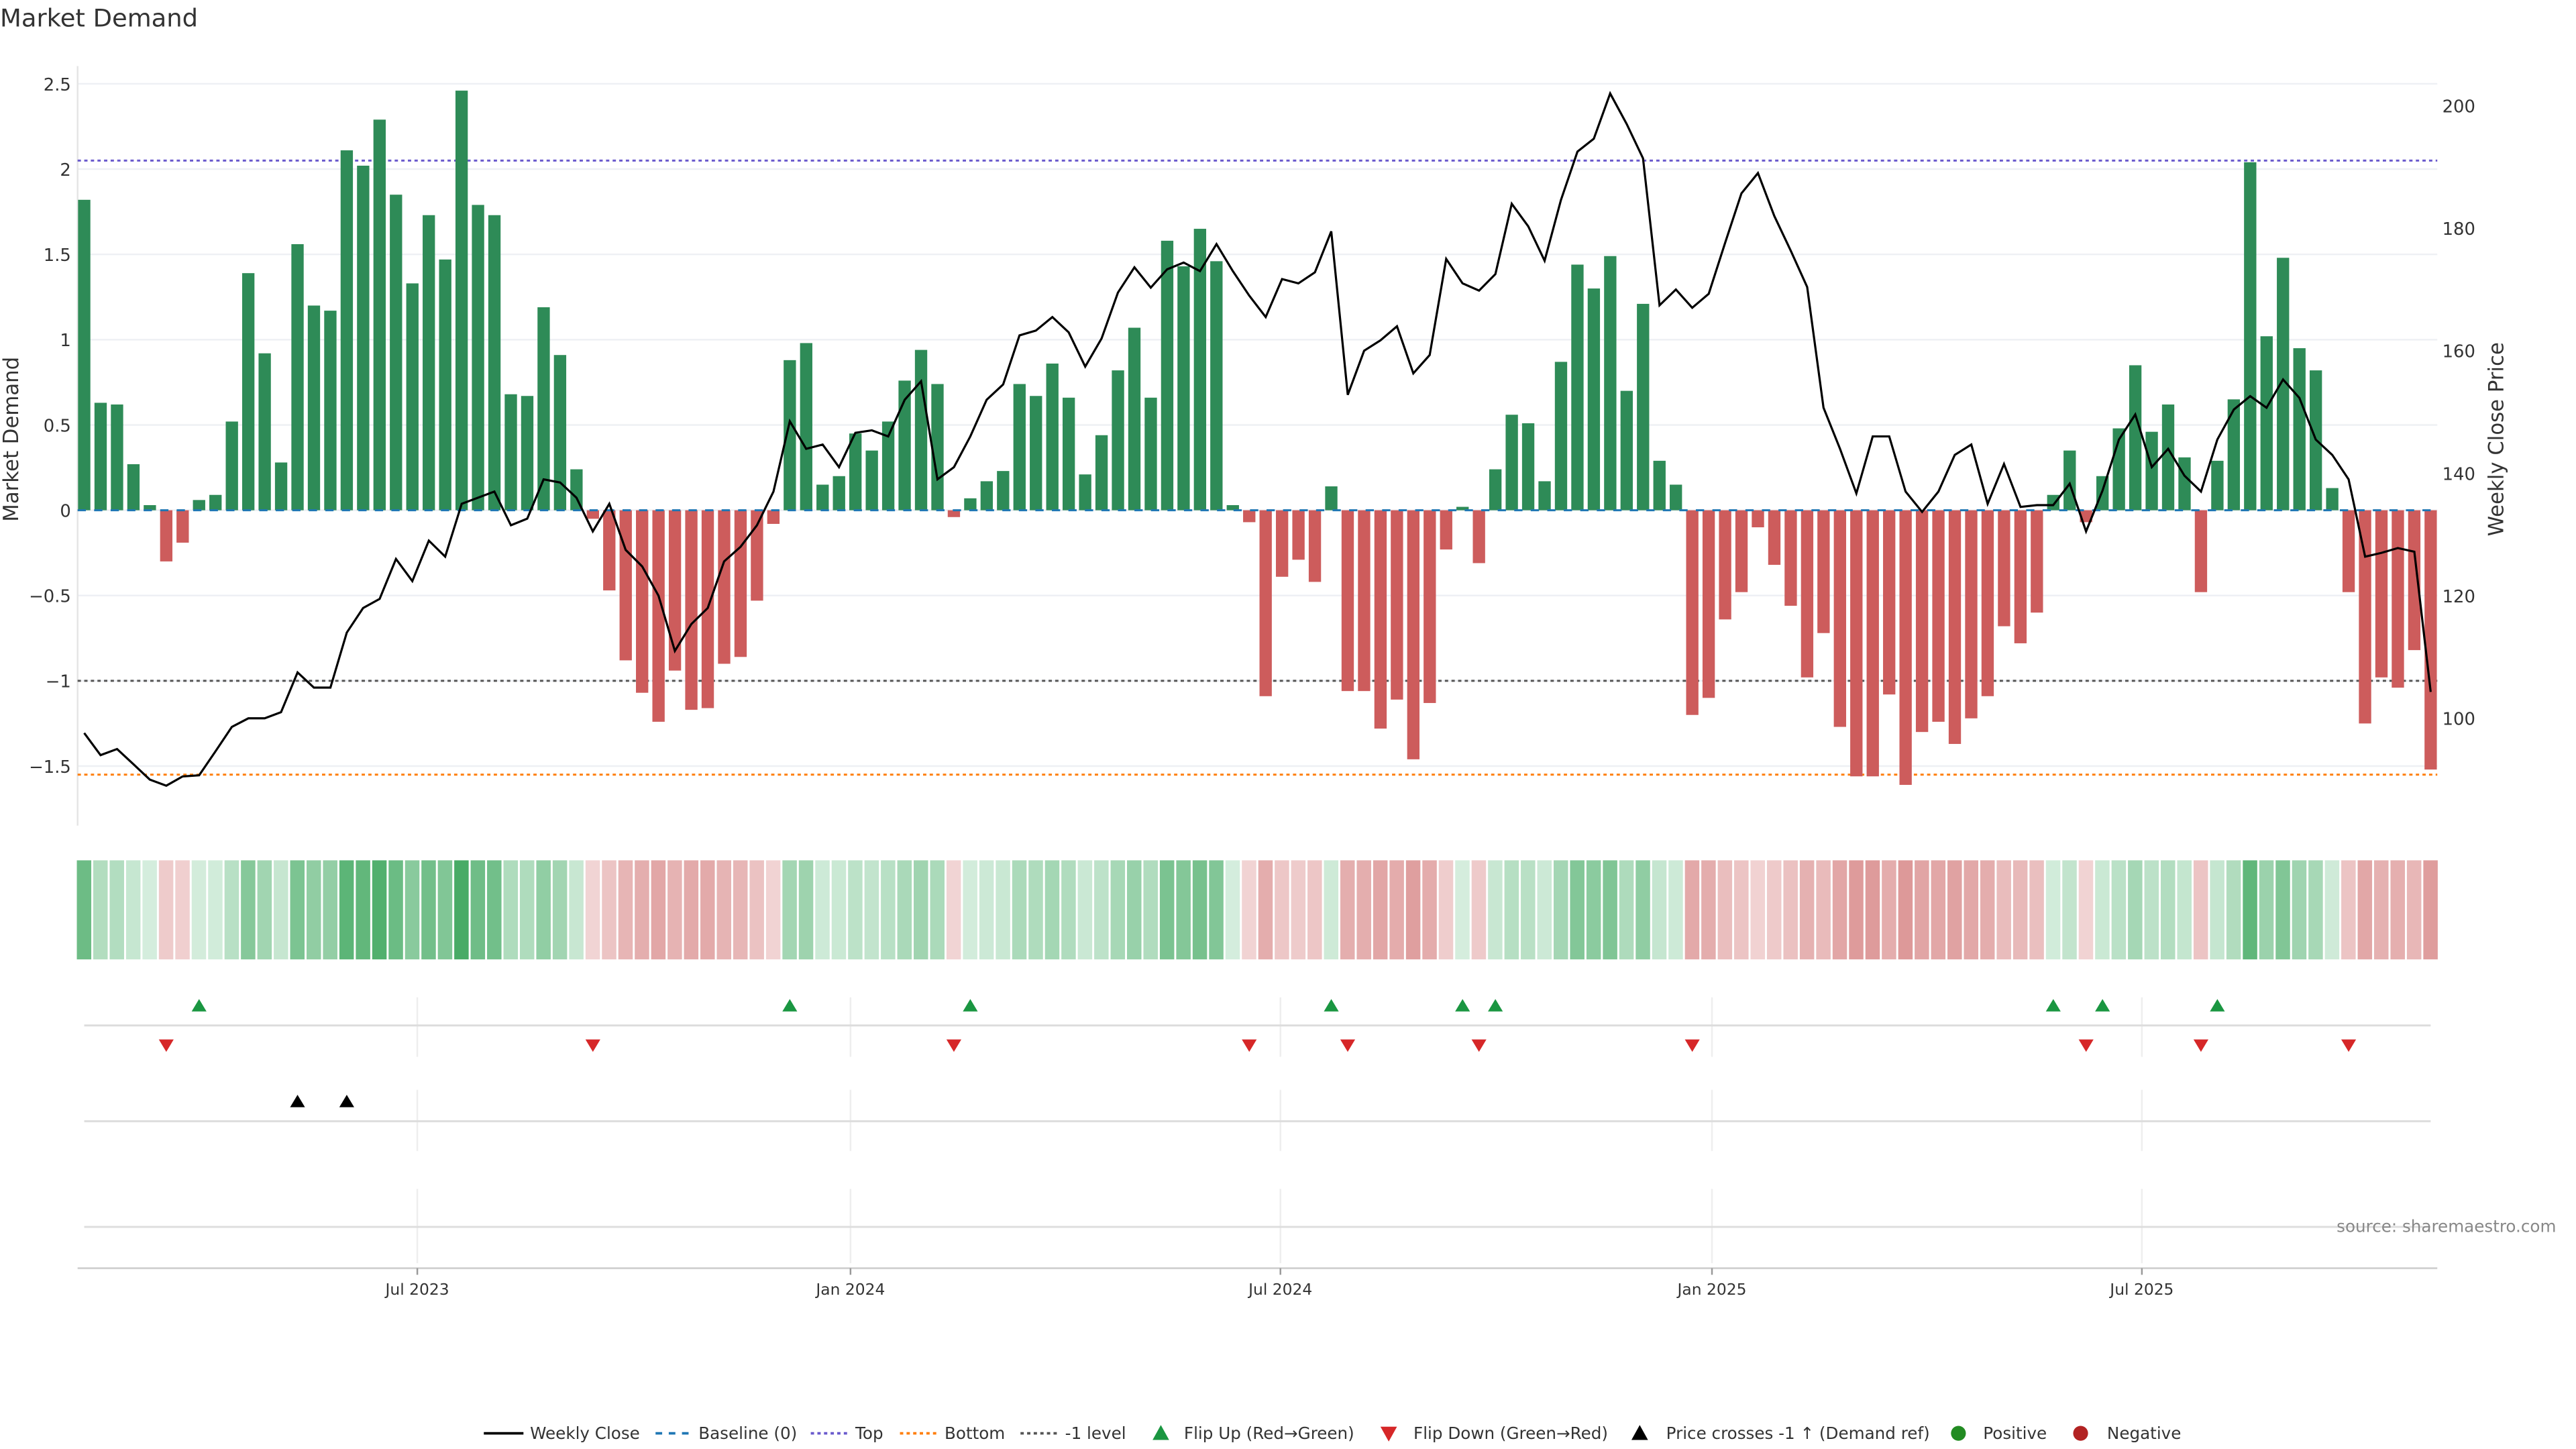 Image resolution: width=2576 pixels, height=1449 pixels. I want to click on source-label: source: sharemaestro.com, so click(2446, 1226).